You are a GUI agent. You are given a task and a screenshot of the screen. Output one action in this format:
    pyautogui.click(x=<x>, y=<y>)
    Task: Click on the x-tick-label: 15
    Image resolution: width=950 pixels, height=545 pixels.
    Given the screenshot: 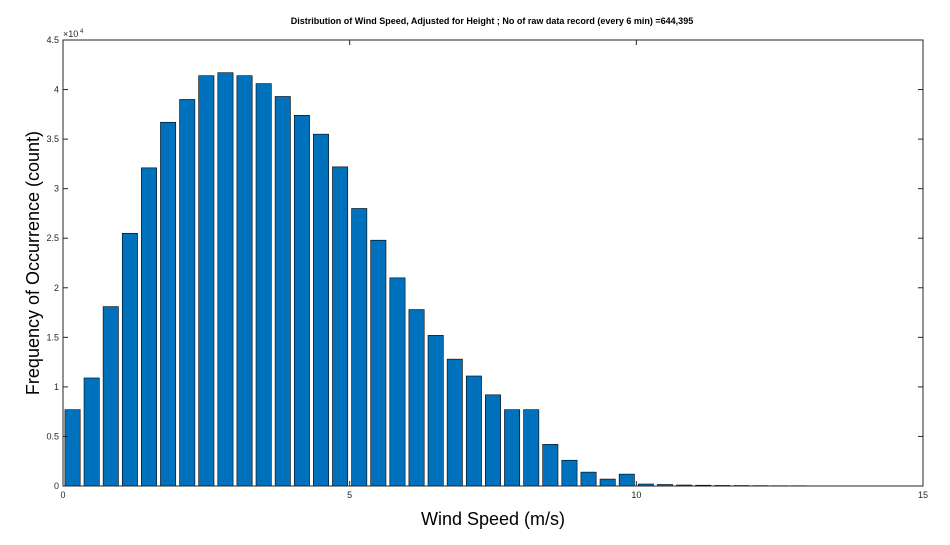 What is the action you would take?
    pyautogui.click(x=923, y=495)
    